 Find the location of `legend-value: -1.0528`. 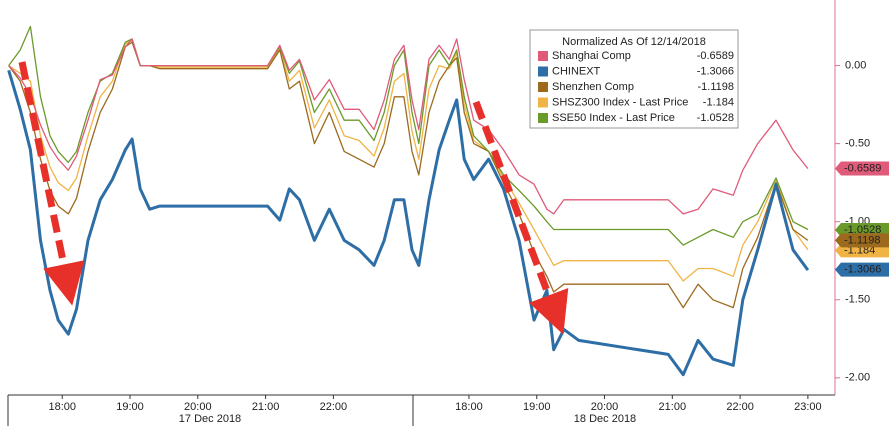

legend-value: -1.0528 is located at coordinates (715, 118).